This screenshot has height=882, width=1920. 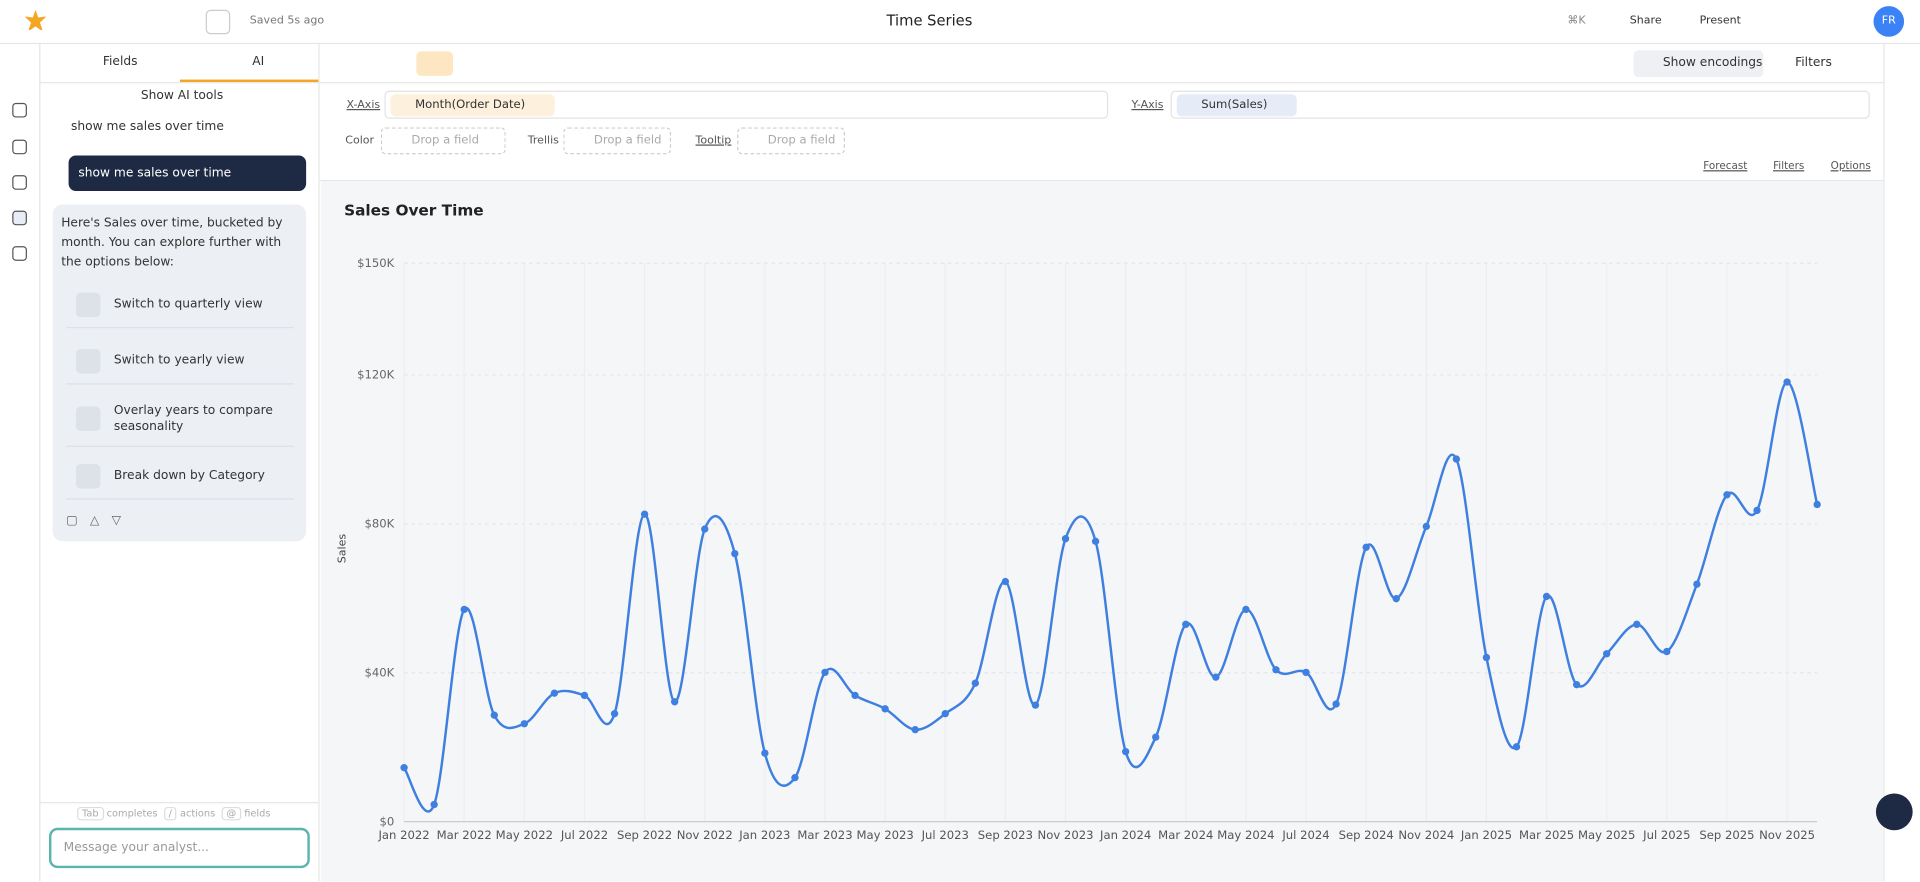 What do you see at coordinates (945, 835) in the screenshot?
I see `x-tick-label: Jul 2023` at bounding box center [945, 835].